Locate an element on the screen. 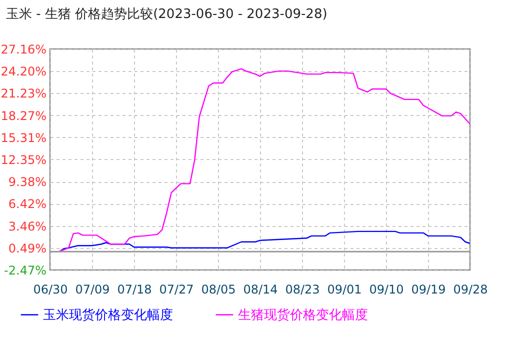  x-tick-label: 06/30 is located at coordinates (50, 289).